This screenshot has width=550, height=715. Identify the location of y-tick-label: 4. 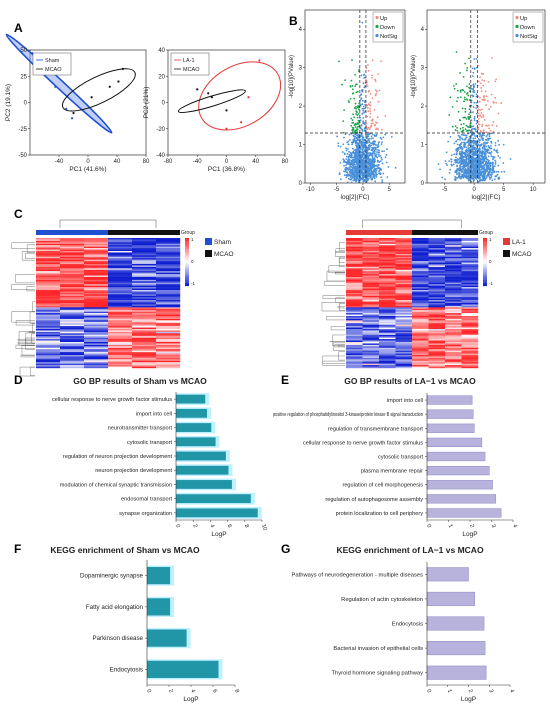
(423, 30).